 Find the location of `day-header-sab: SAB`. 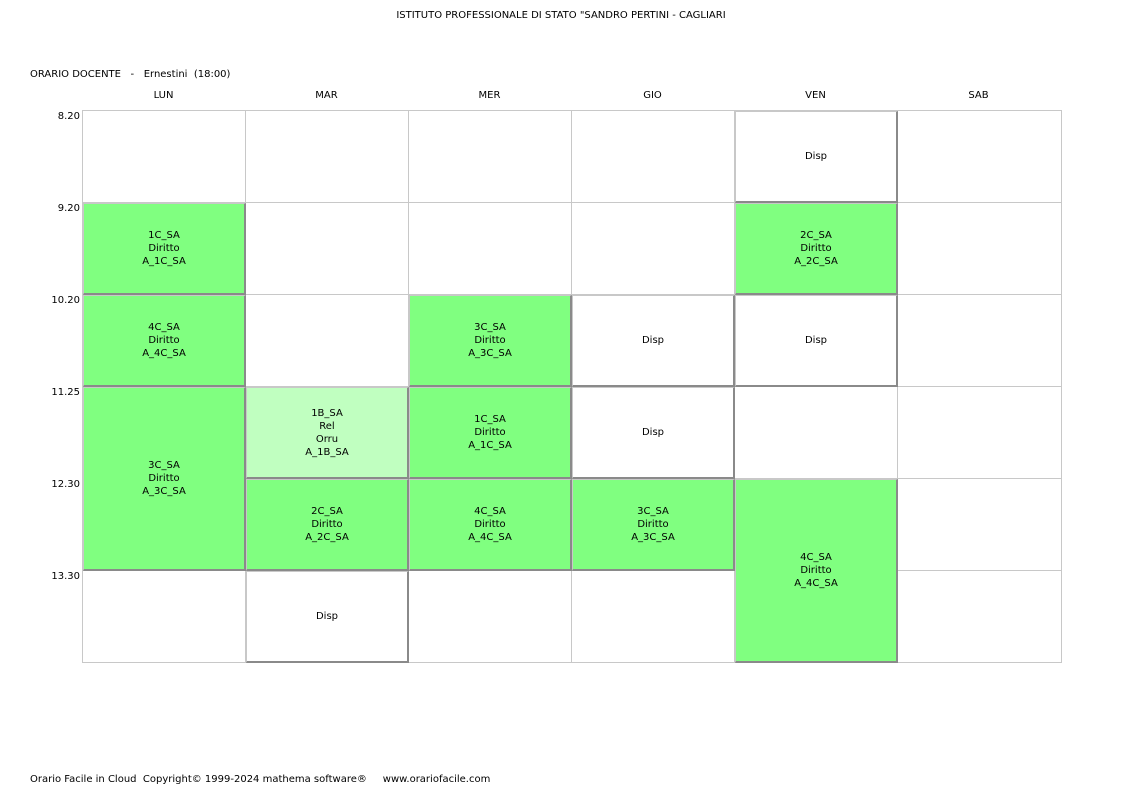

day-header-sab: SAB is located at coordinates (978, 95).